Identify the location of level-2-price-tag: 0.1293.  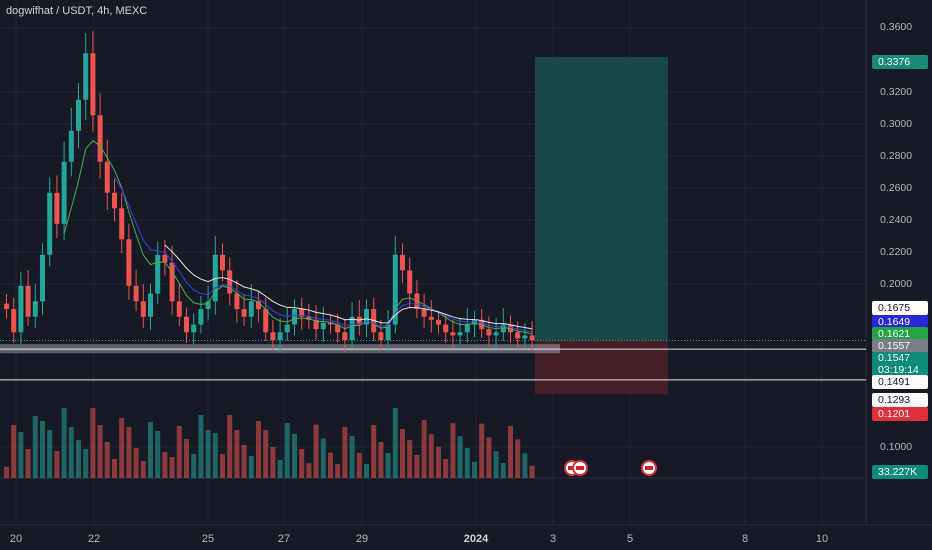
(900, 400).